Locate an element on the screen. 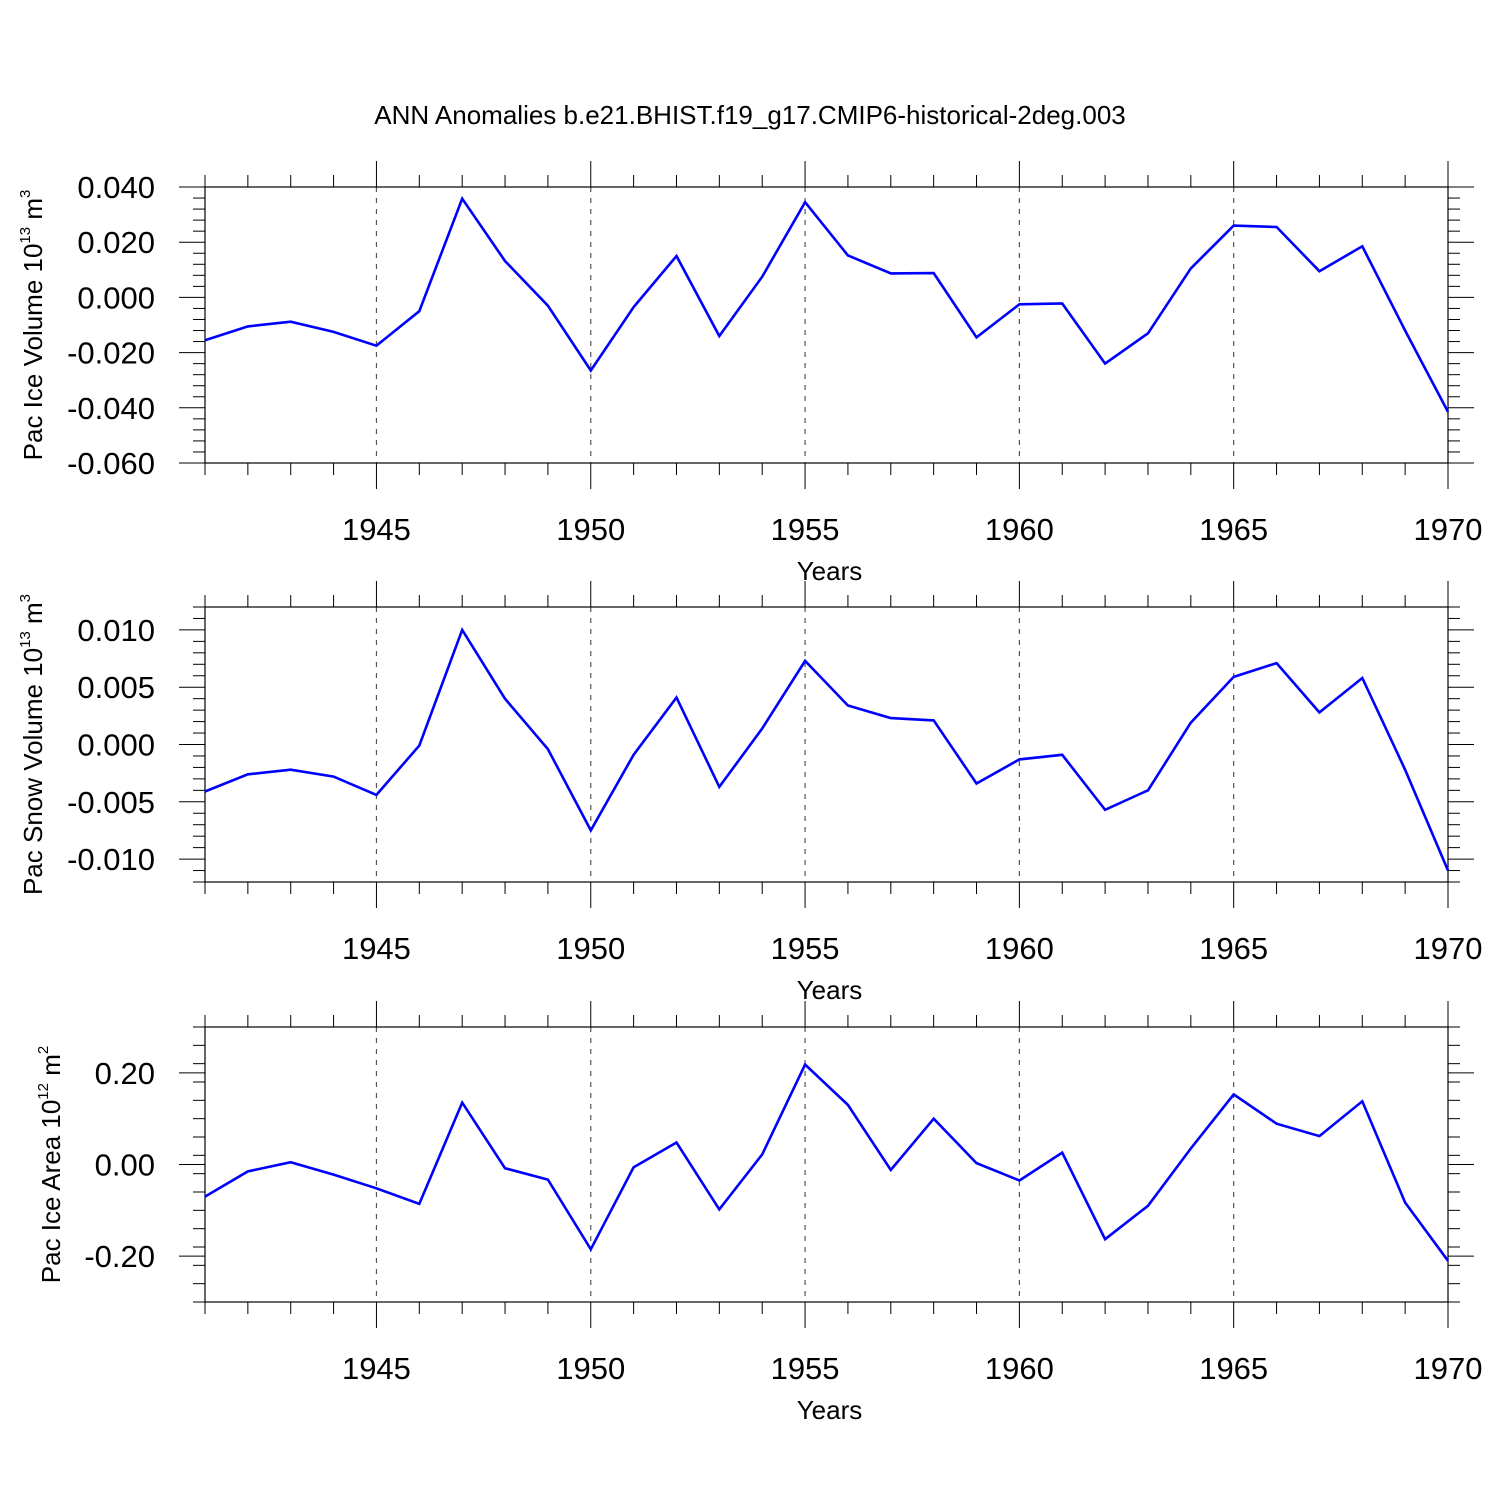 The height and width of the screenshot is (1500, 1500). series-line is located at coordinates (827, 749).